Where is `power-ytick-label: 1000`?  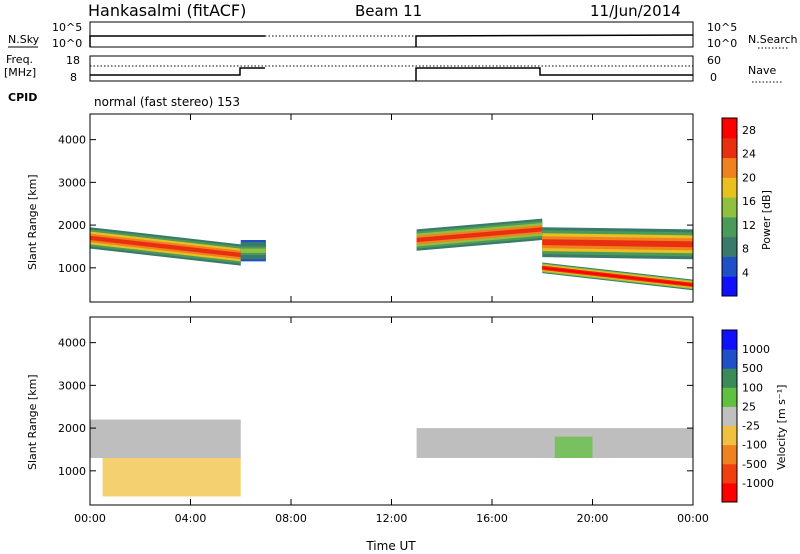
power-ytick-label: 1000 is located at coordinates (72, 268).